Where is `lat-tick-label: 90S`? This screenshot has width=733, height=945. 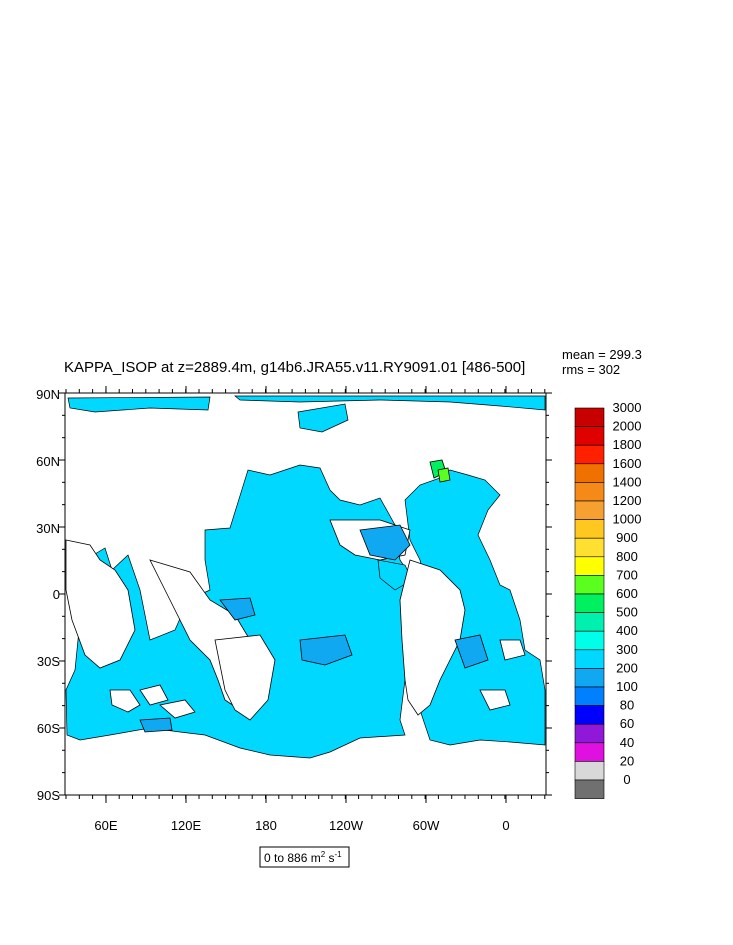 lat-tick-label: 90S is located at coordinates (48, 795).